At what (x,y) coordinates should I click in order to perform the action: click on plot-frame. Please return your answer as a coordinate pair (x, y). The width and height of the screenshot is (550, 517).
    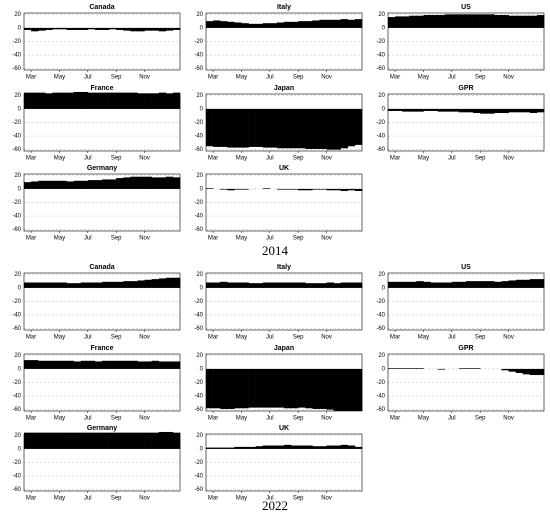
    Looking at the image, I should click on (284, 41).